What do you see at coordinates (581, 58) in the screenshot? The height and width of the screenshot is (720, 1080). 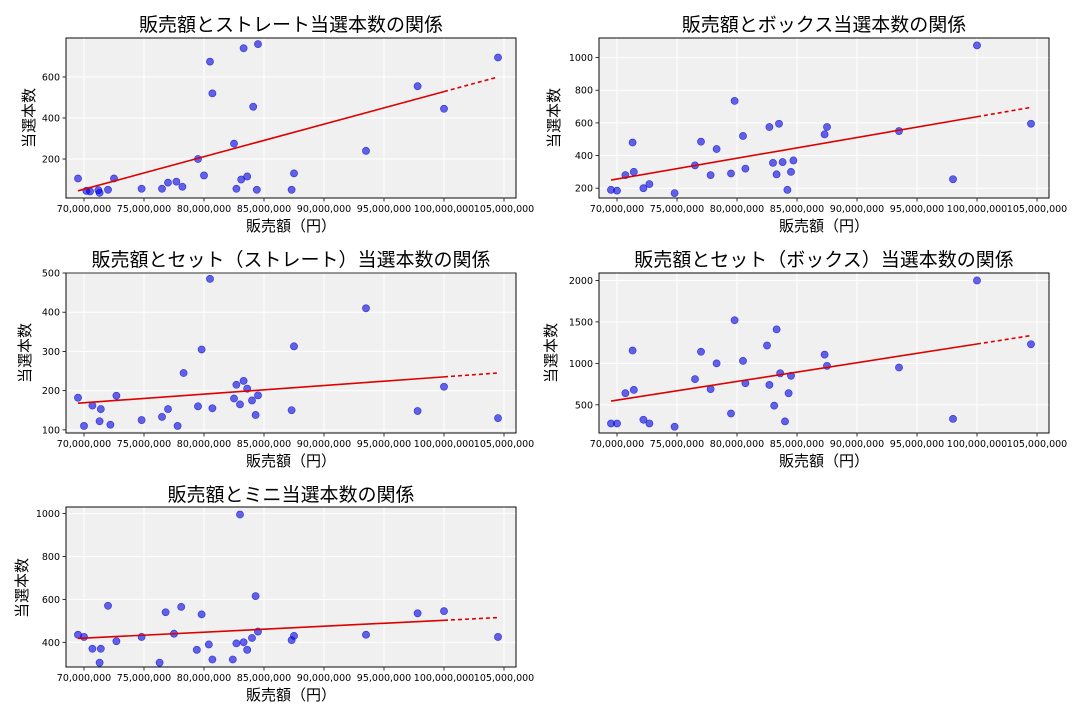 I see `y-tick-label: 1000` at bounding box center [581, 58].